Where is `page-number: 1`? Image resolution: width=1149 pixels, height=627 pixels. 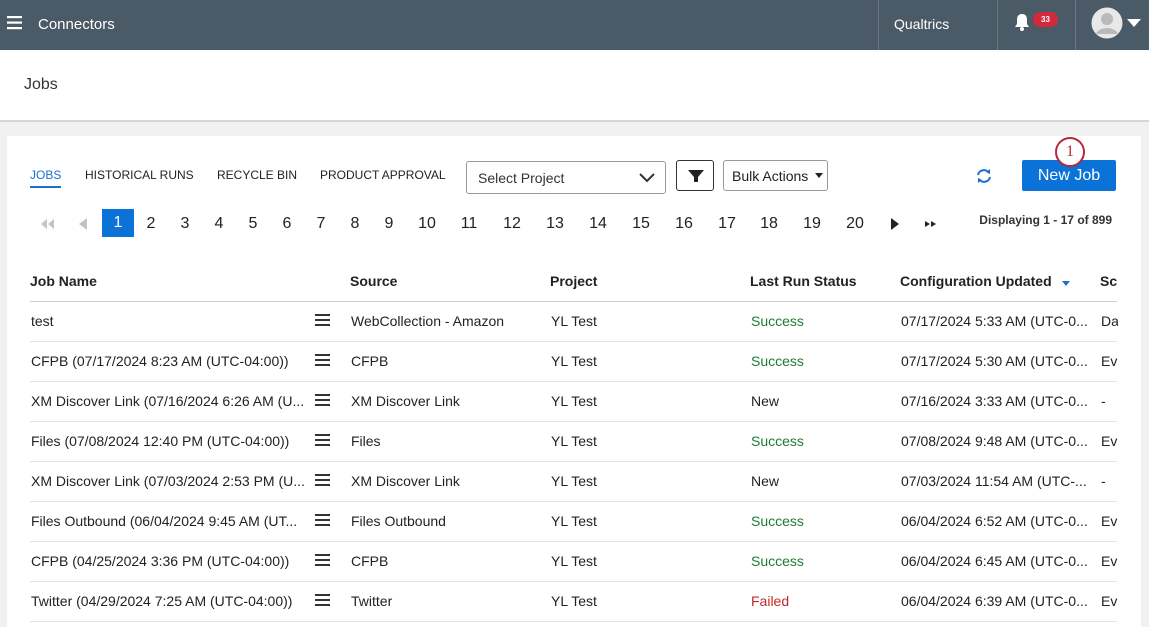 page-number: 1 is located at coordinates (118, 223).